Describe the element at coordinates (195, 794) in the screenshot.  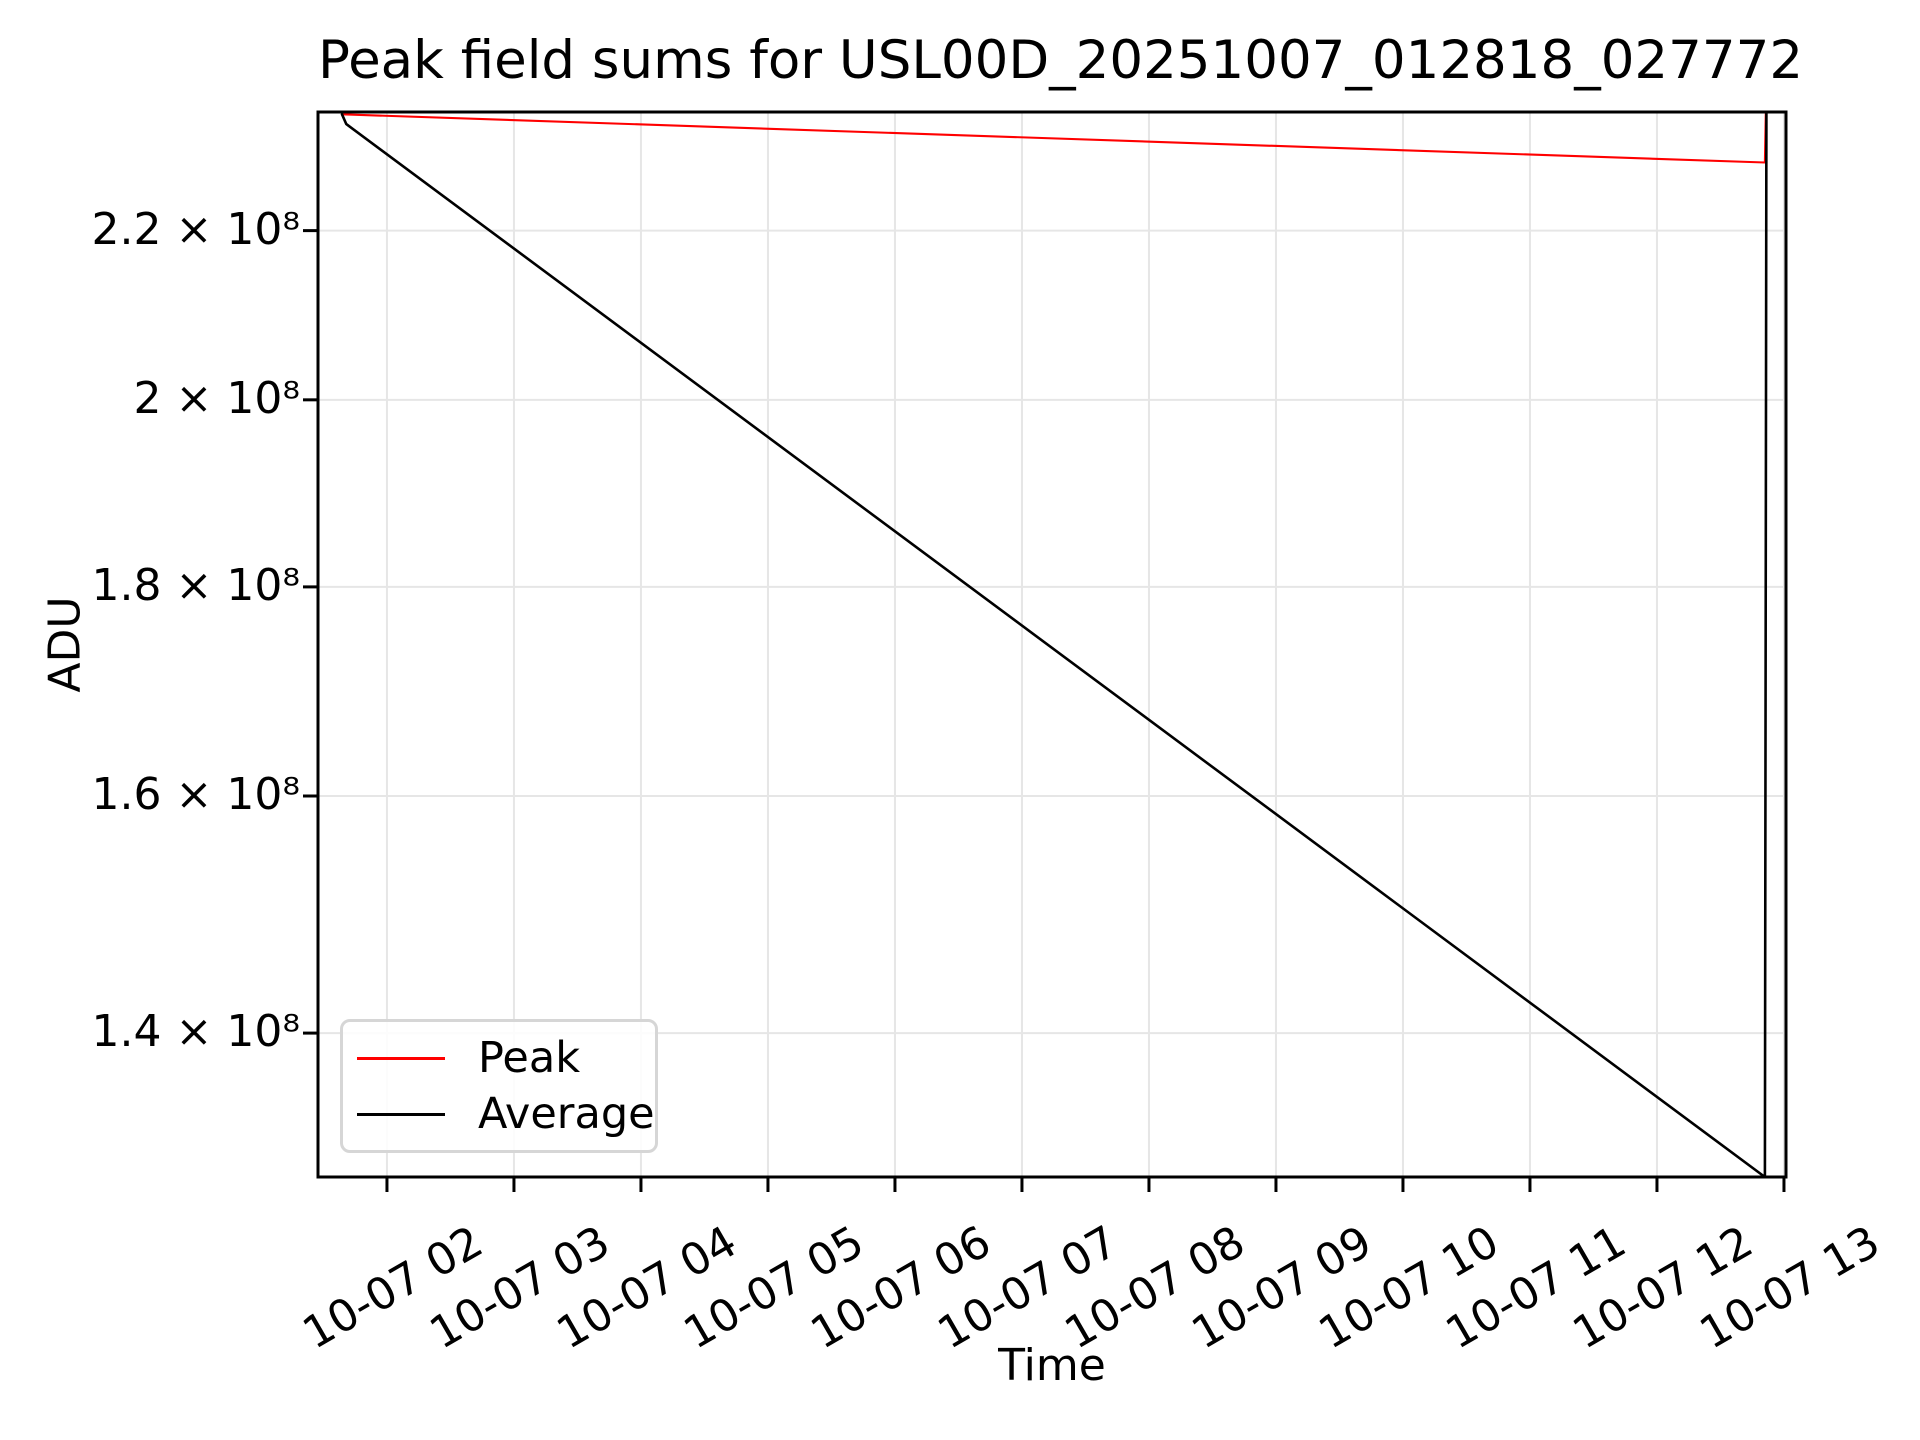
I see `y-tick-label: 1.6 × 10⁸` at that location.